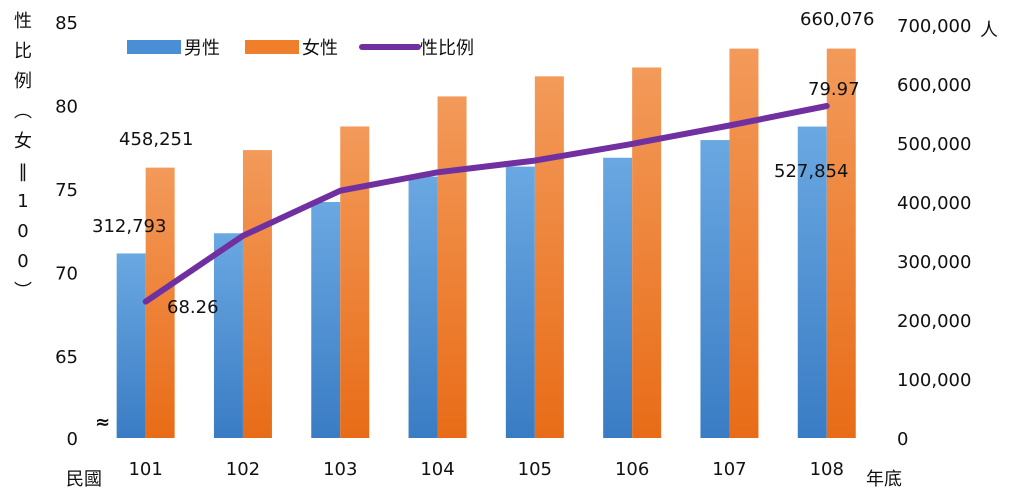  What do you see at coordinates (934, 380) in the screenshot?
I see `right-tick-1: 100,000` at bounding box center [934, 380].